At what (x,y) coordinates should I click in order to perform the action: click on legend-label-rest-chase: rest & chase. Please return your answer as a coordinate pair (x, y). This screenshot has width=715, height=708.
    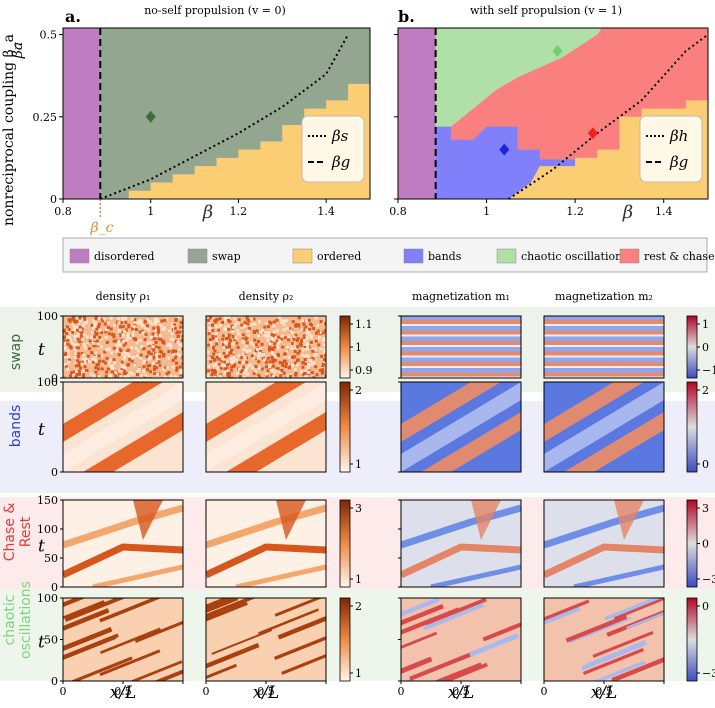
    Looking at the image, I should click on (679, 256).